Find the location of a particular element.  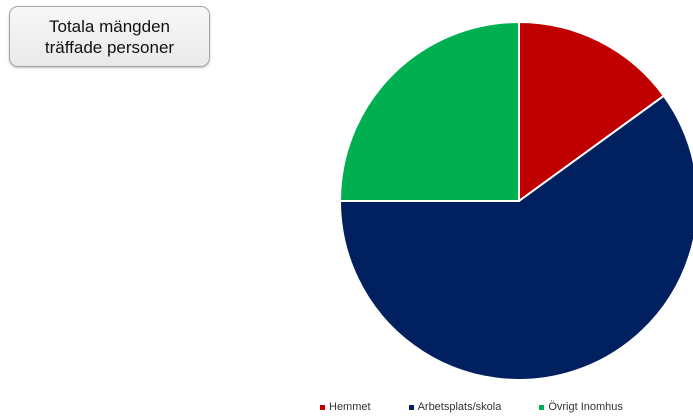

legend-label-2: Övrigt Inomhus is located at coordinates (585, 407).